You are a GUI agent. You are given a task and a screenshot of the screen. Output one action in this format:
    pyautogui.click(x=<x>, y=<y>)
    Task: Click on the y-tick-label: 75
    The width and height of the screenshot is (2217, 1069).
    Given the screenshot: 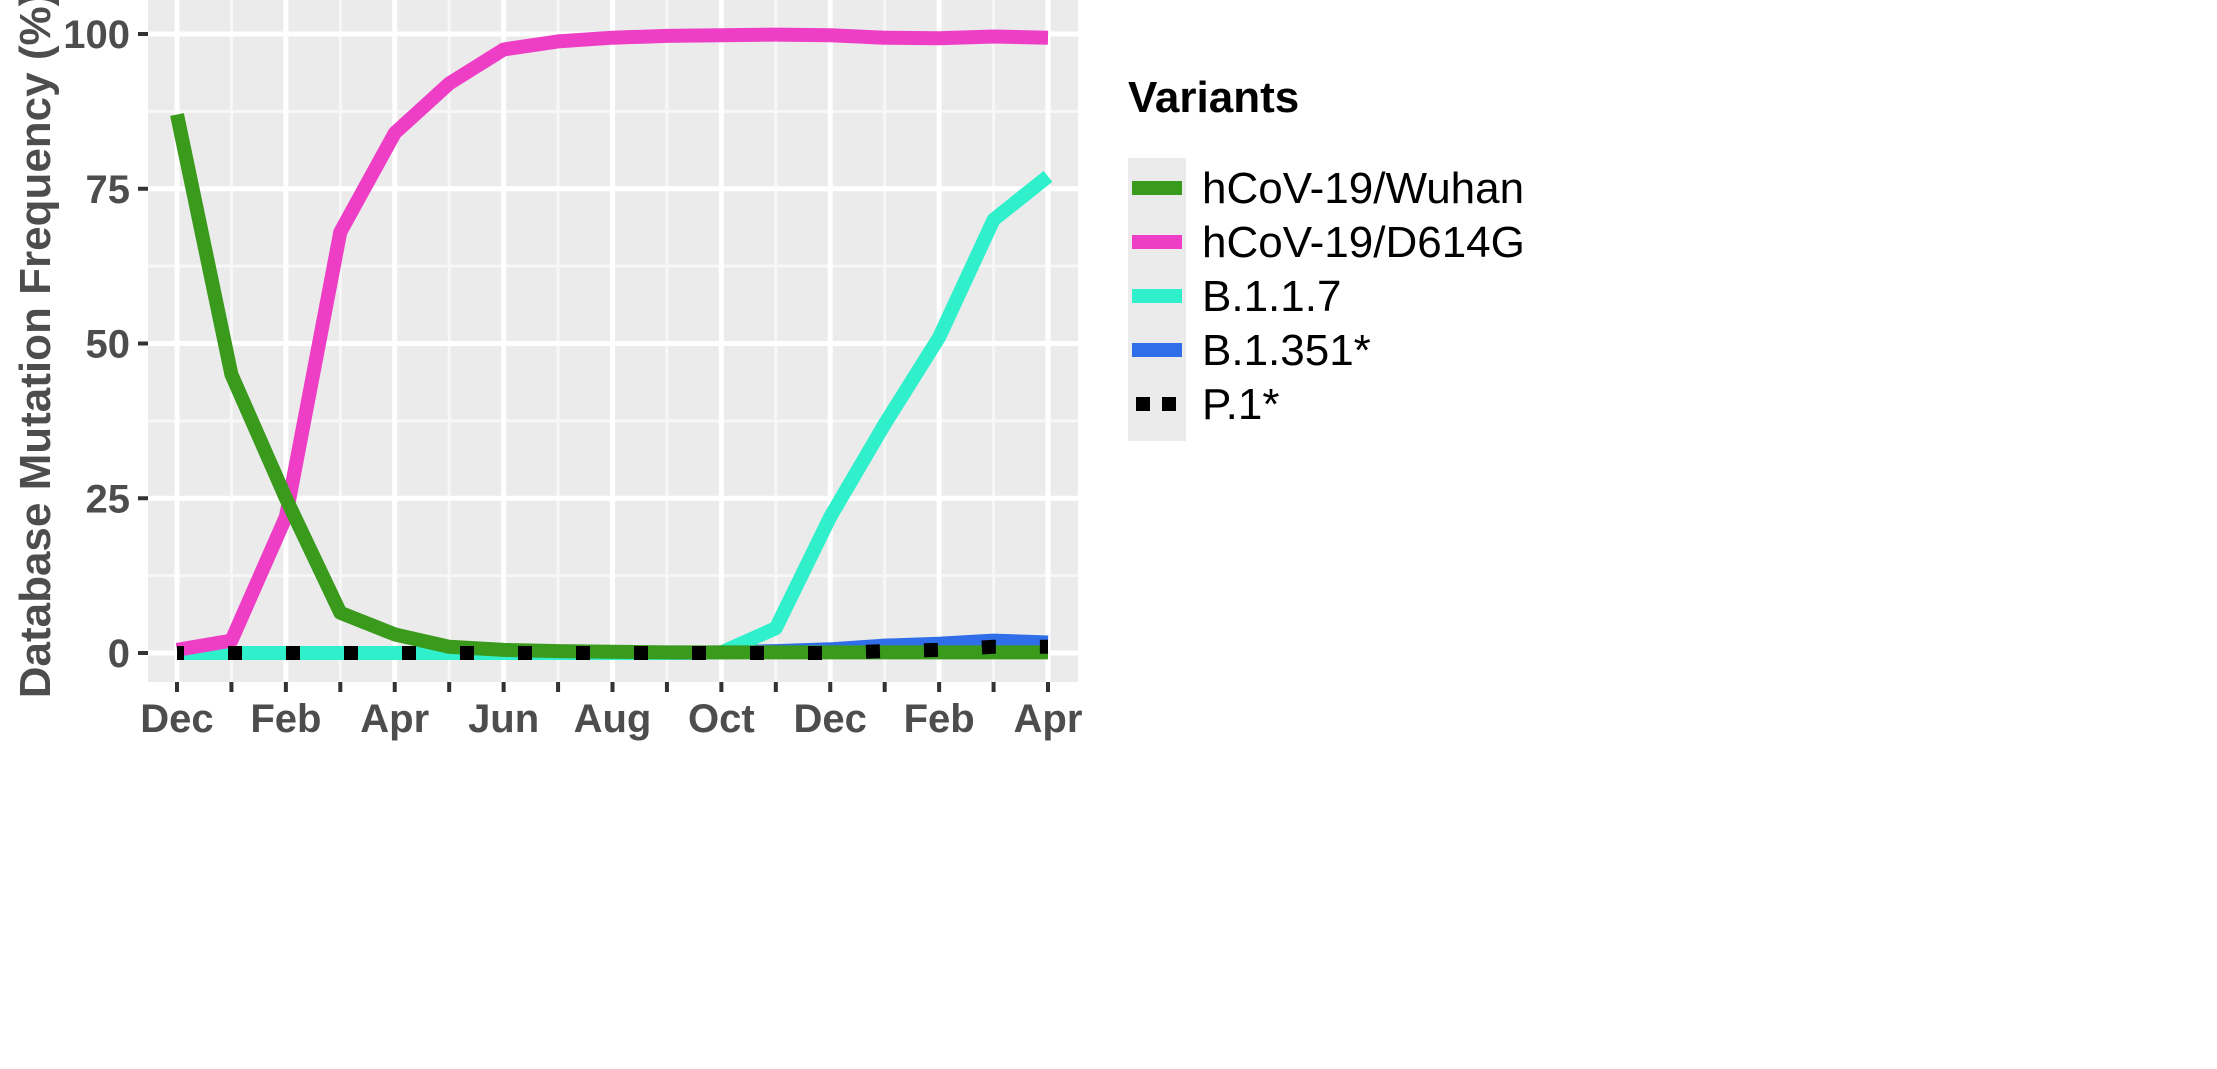 What is the action you would take?
    pyautogui.click(x=108, y=190)
    